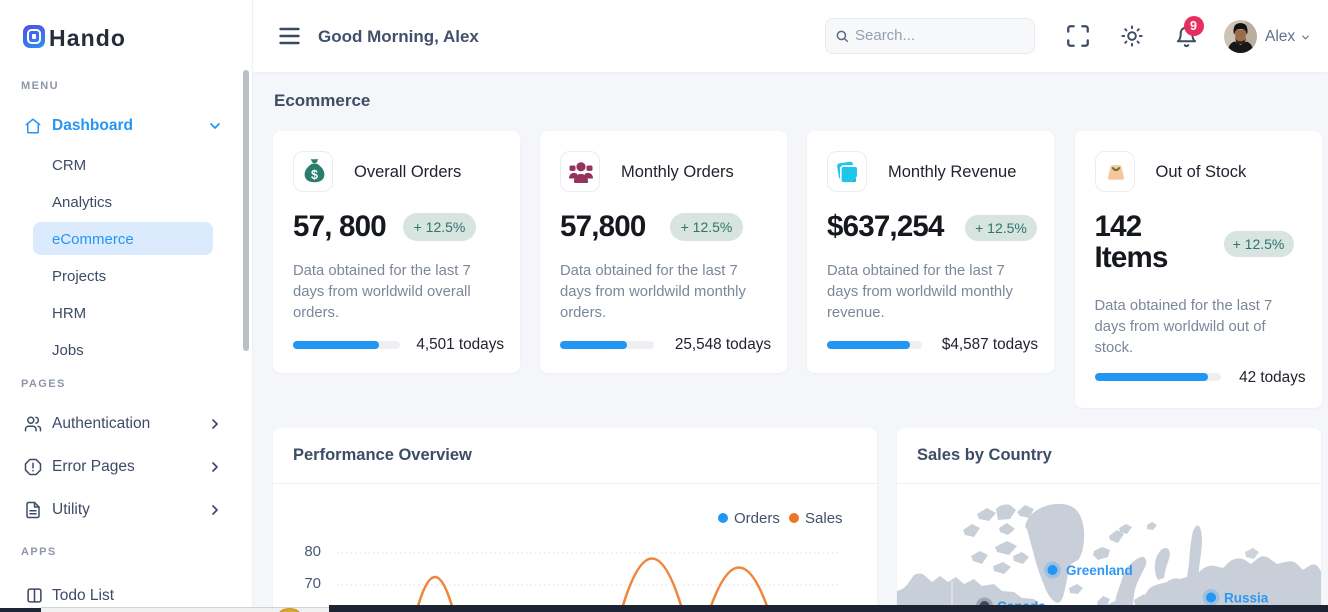  What do you see at coordinates (1246, 598) in the screenshot?
I see `svg-text: Russia` at bounding box center [1246, 598].